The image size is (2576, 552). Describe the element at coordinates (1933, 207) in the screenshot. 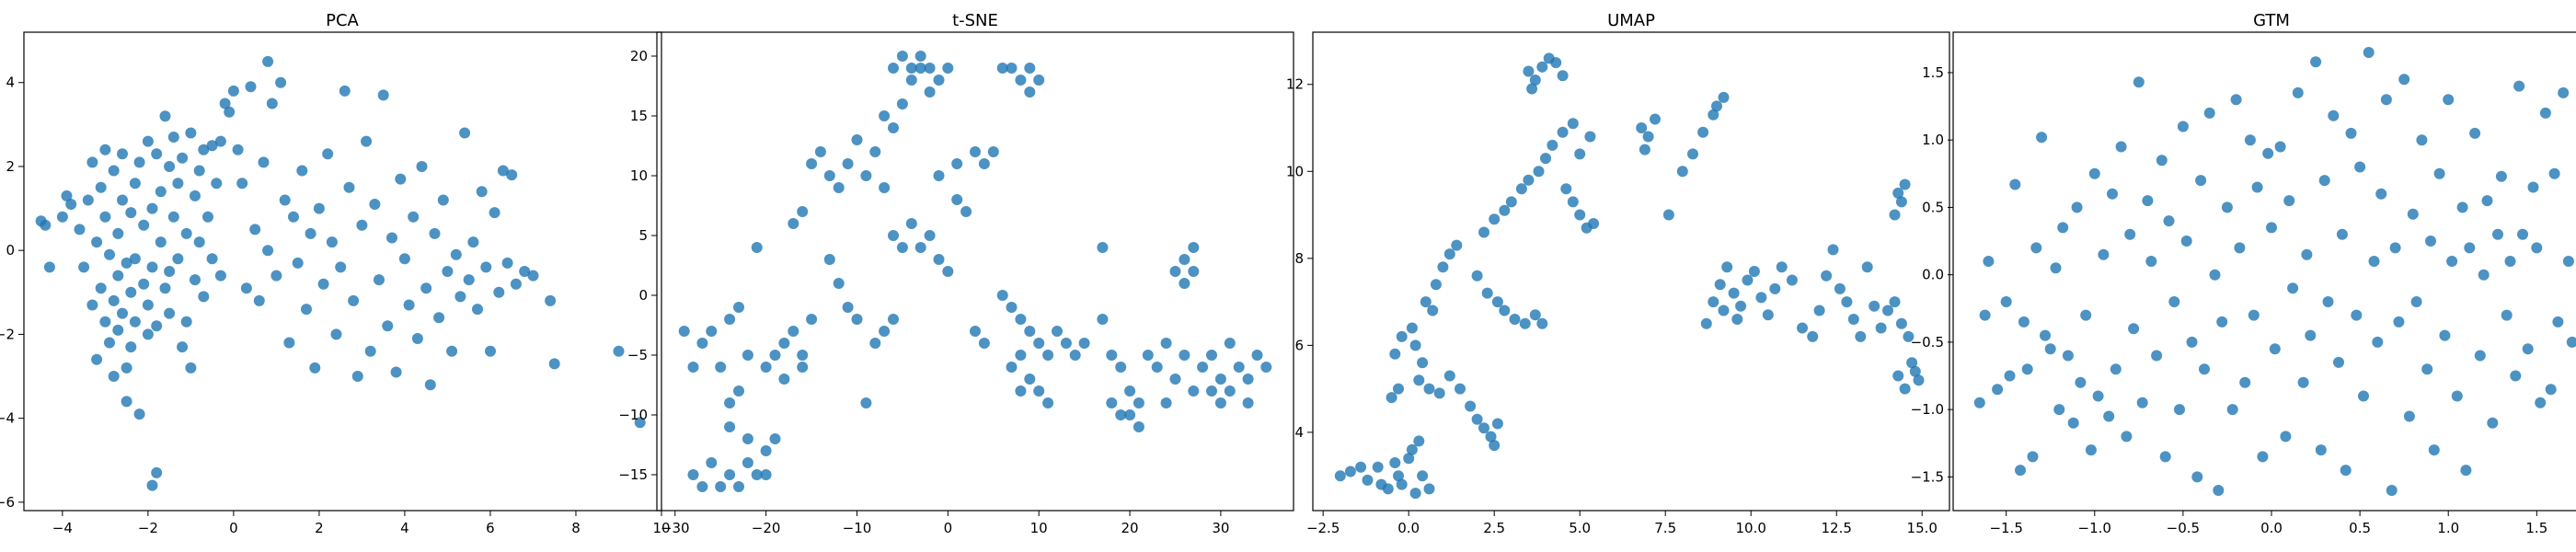

I see `y-tick-label: 0.5` at that location.